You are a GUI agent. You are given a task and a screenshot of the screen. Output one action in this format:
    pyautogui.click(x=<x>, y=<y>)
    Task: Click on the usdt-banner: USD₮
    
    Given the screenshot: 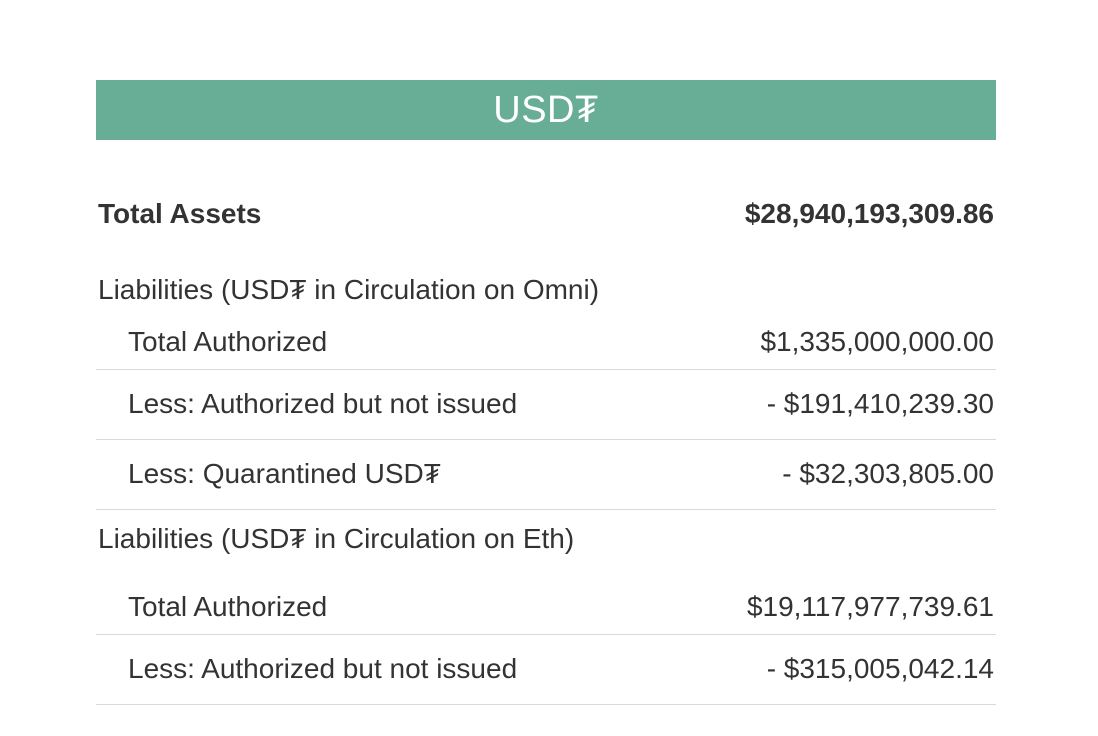 What is the action you would take?
    pyautogui.click(x=546, y=110)
    